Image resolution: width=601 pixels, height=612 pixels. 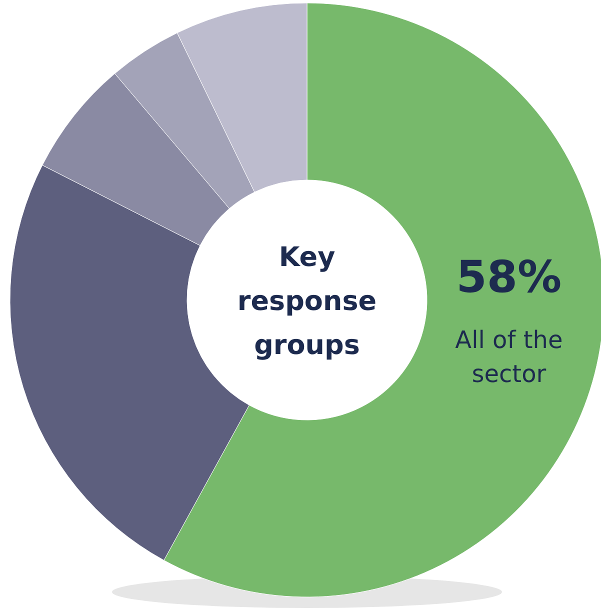 I want to click on text: Key response groups, so click(x=307, y=301).